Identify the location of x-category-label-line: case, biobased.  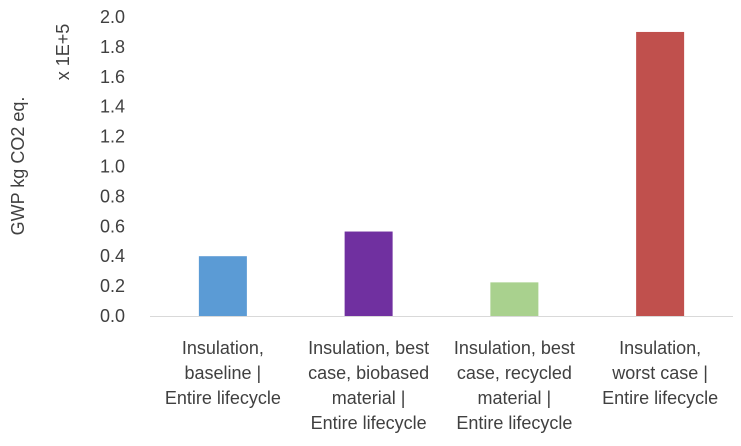
(368, 373).